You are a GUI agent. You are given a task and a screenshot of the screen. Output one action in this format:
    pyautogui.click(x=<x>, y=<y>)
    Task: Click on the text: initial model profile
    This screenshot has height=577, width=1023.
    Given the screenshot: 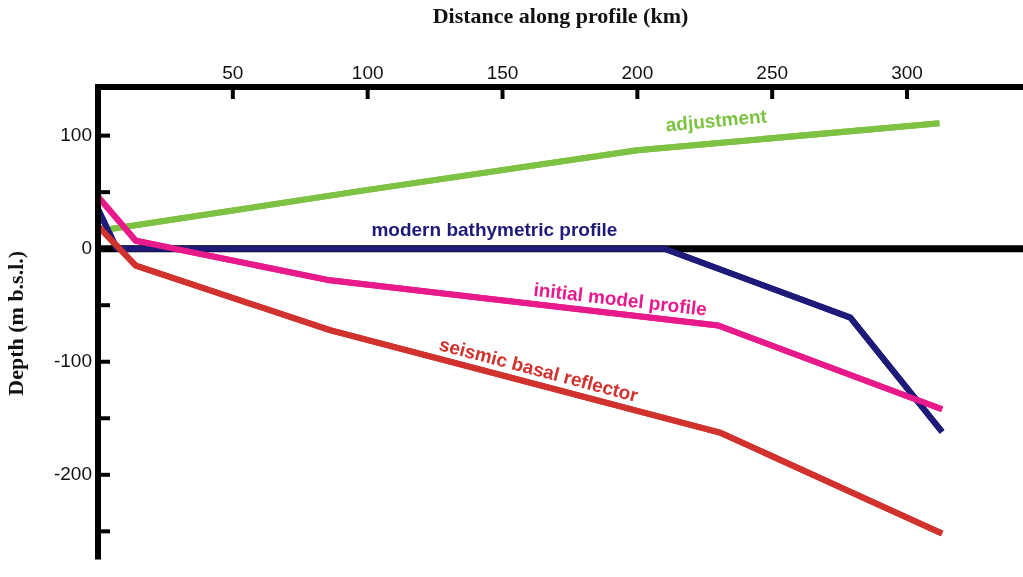 What is the action you would take?
    pyautogui.click(x=620, y=299)
    